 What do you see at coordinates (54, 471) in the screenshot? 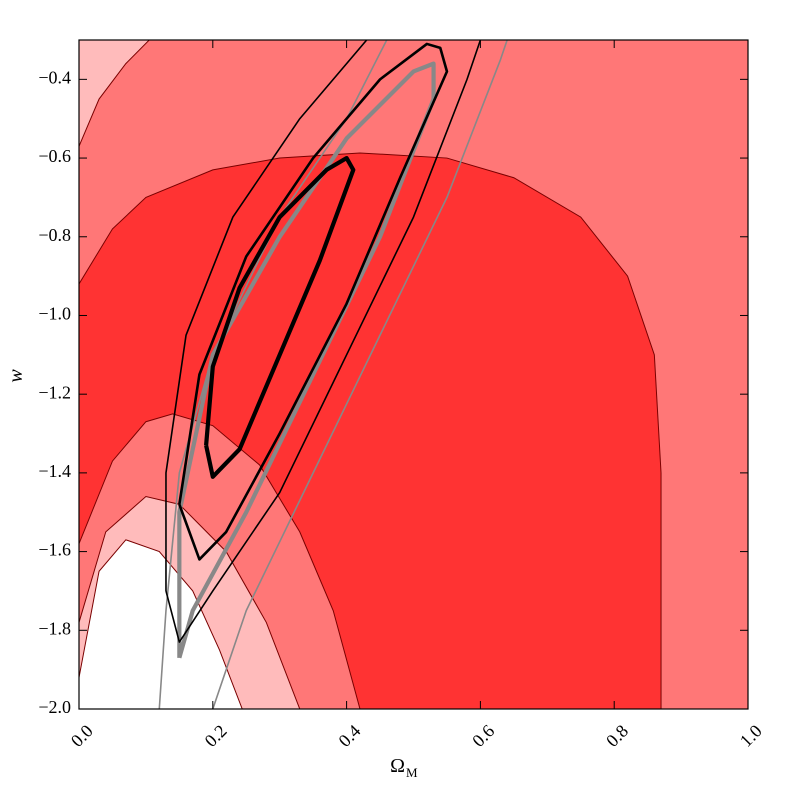
I see `y-tick-label: −1.4` at bounding box center [54, 471].